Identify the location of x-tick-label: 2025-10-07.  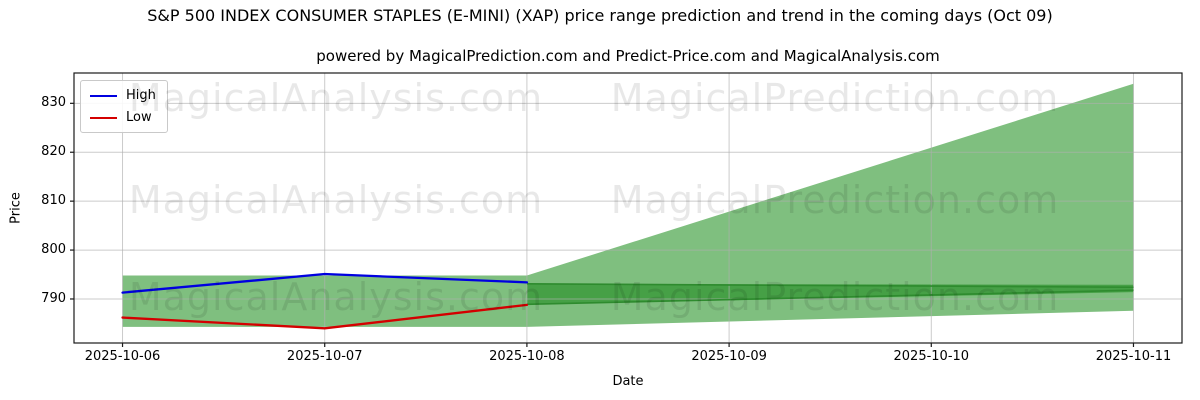
(324, 356).